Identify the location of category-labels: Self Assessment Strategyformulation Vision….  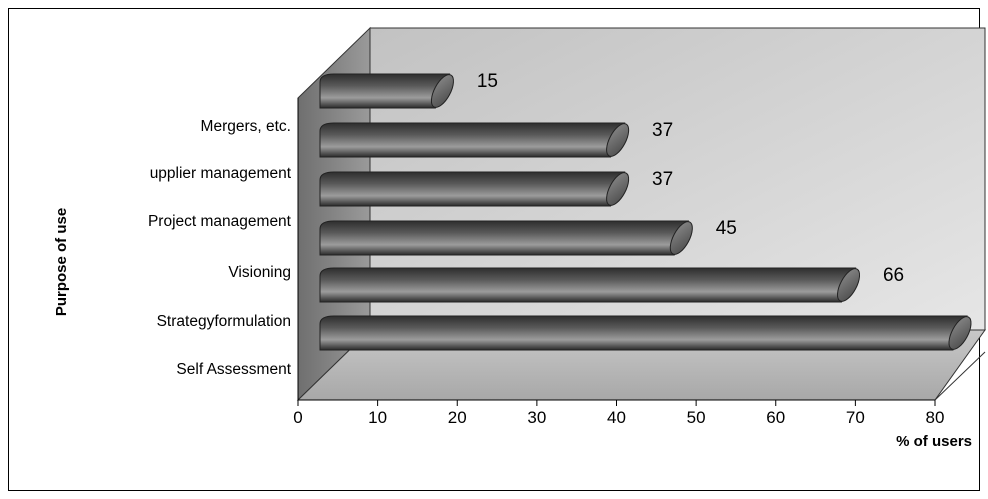
(220, 248).